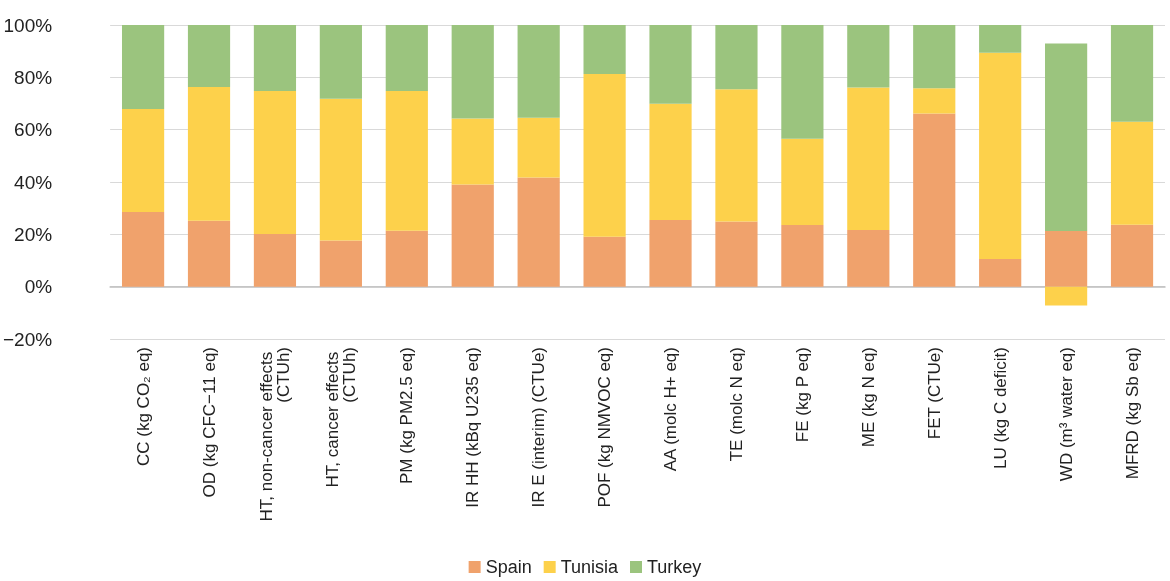  Describe the element at coordinates (674, 567) in the screenshot. I see `legend-label: Turkey` at that location.